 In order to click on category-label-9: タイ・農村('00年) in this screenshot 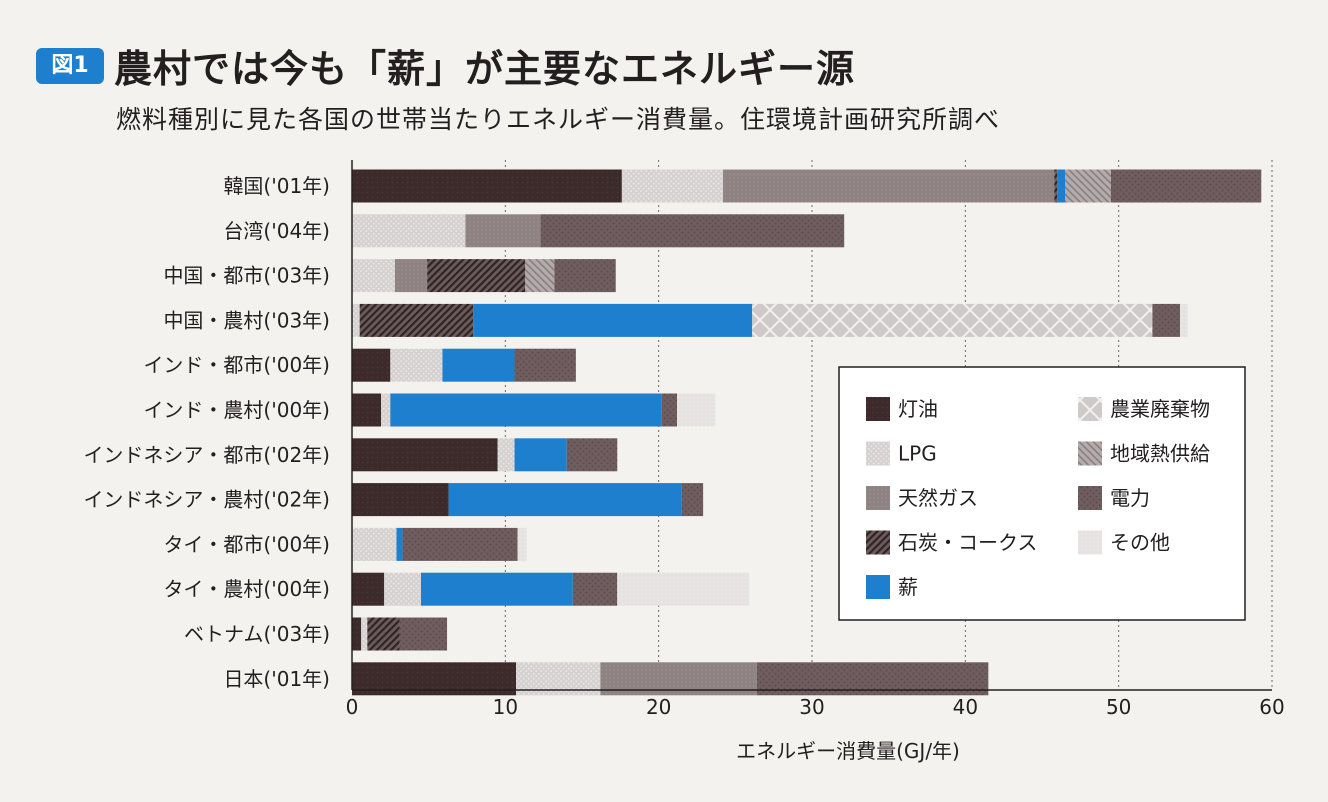, I will do `click(246, 589)`.